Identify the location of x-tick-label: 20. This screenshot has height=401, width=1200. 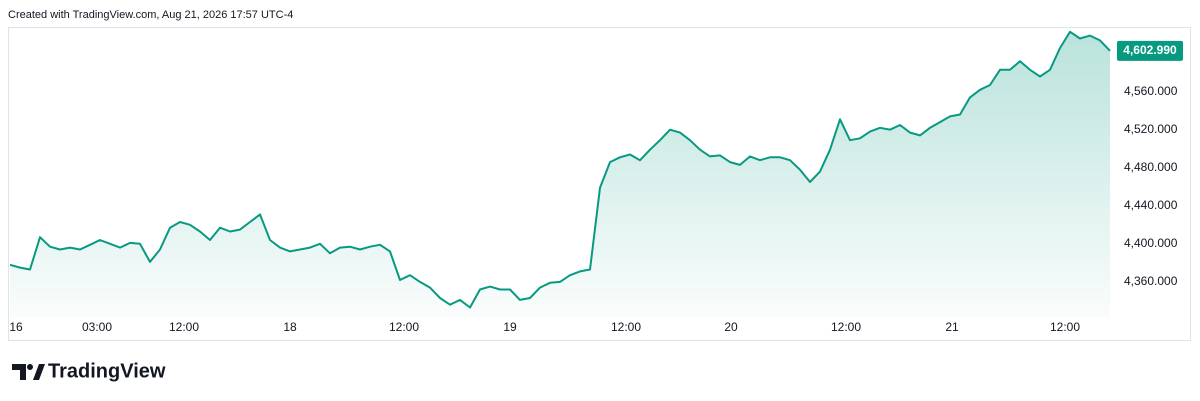
(731, 327).